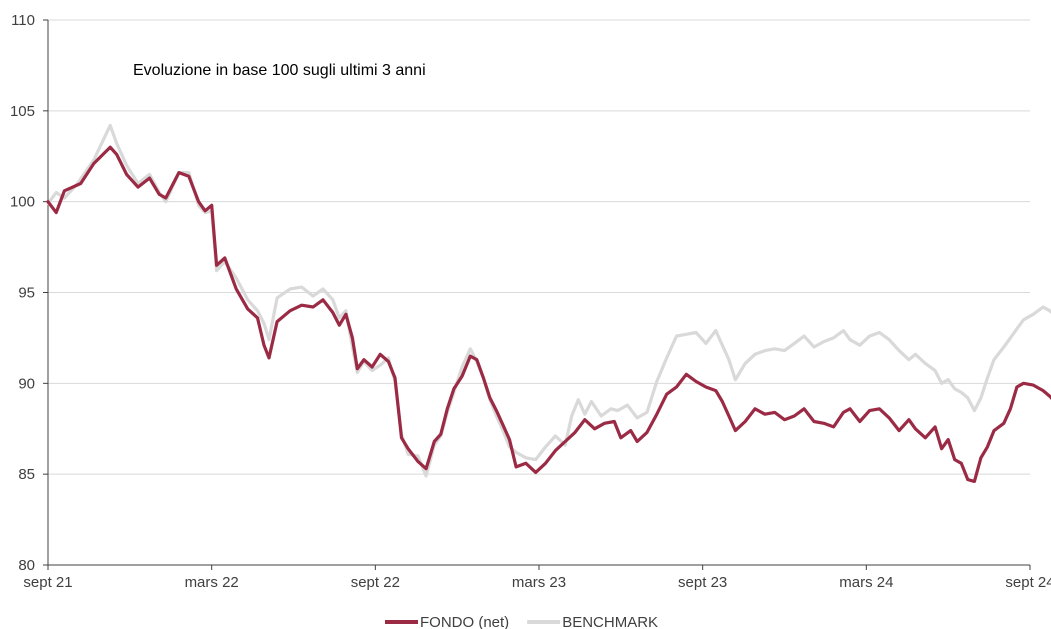 The height and width of the screenshot is (629, 1051). Describe the element at coordinates (610, 621) in the screenshot. I see `legend-label: BENCHMARK` at that location.